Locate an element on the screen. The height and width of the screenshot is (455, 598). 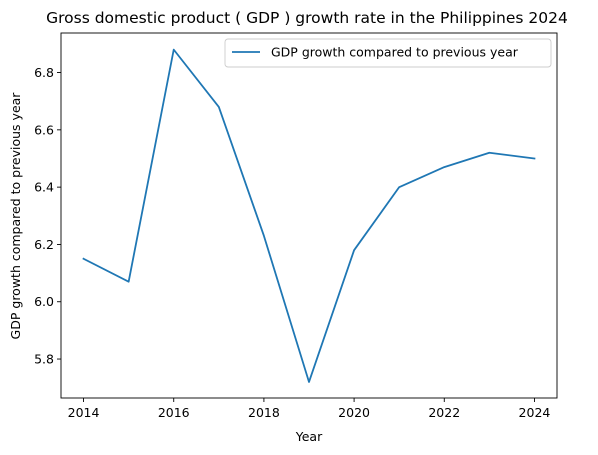
y-tick-label: 6.8 is located at coordinates (44, 72).